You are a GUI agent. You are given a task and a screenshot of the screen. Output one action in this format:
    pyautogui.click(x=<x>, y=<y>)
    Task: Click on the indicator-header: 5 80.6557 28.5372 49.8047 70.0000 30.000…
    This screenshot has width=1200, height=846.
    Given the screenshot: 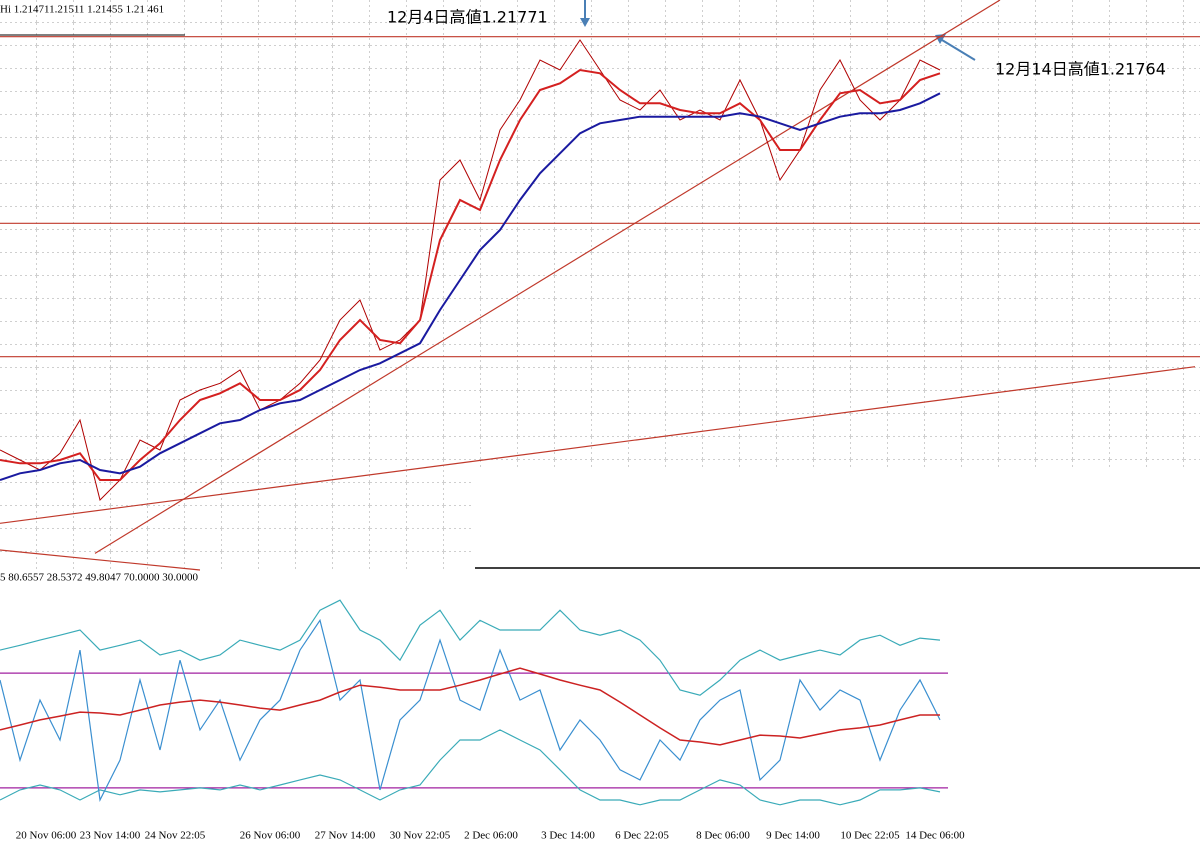 What is the action you would take?
    pyautogui.click(x=99, y=578)
    